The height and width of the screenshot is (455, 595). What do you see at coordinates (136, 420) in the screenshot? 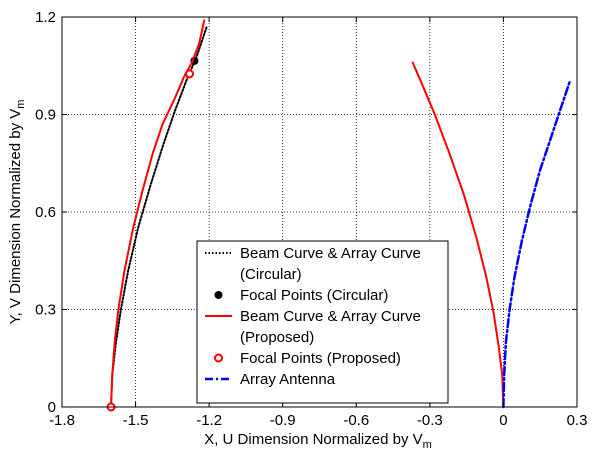
I see `x-tick-label: -1.5` at bounding box center [136, 420].